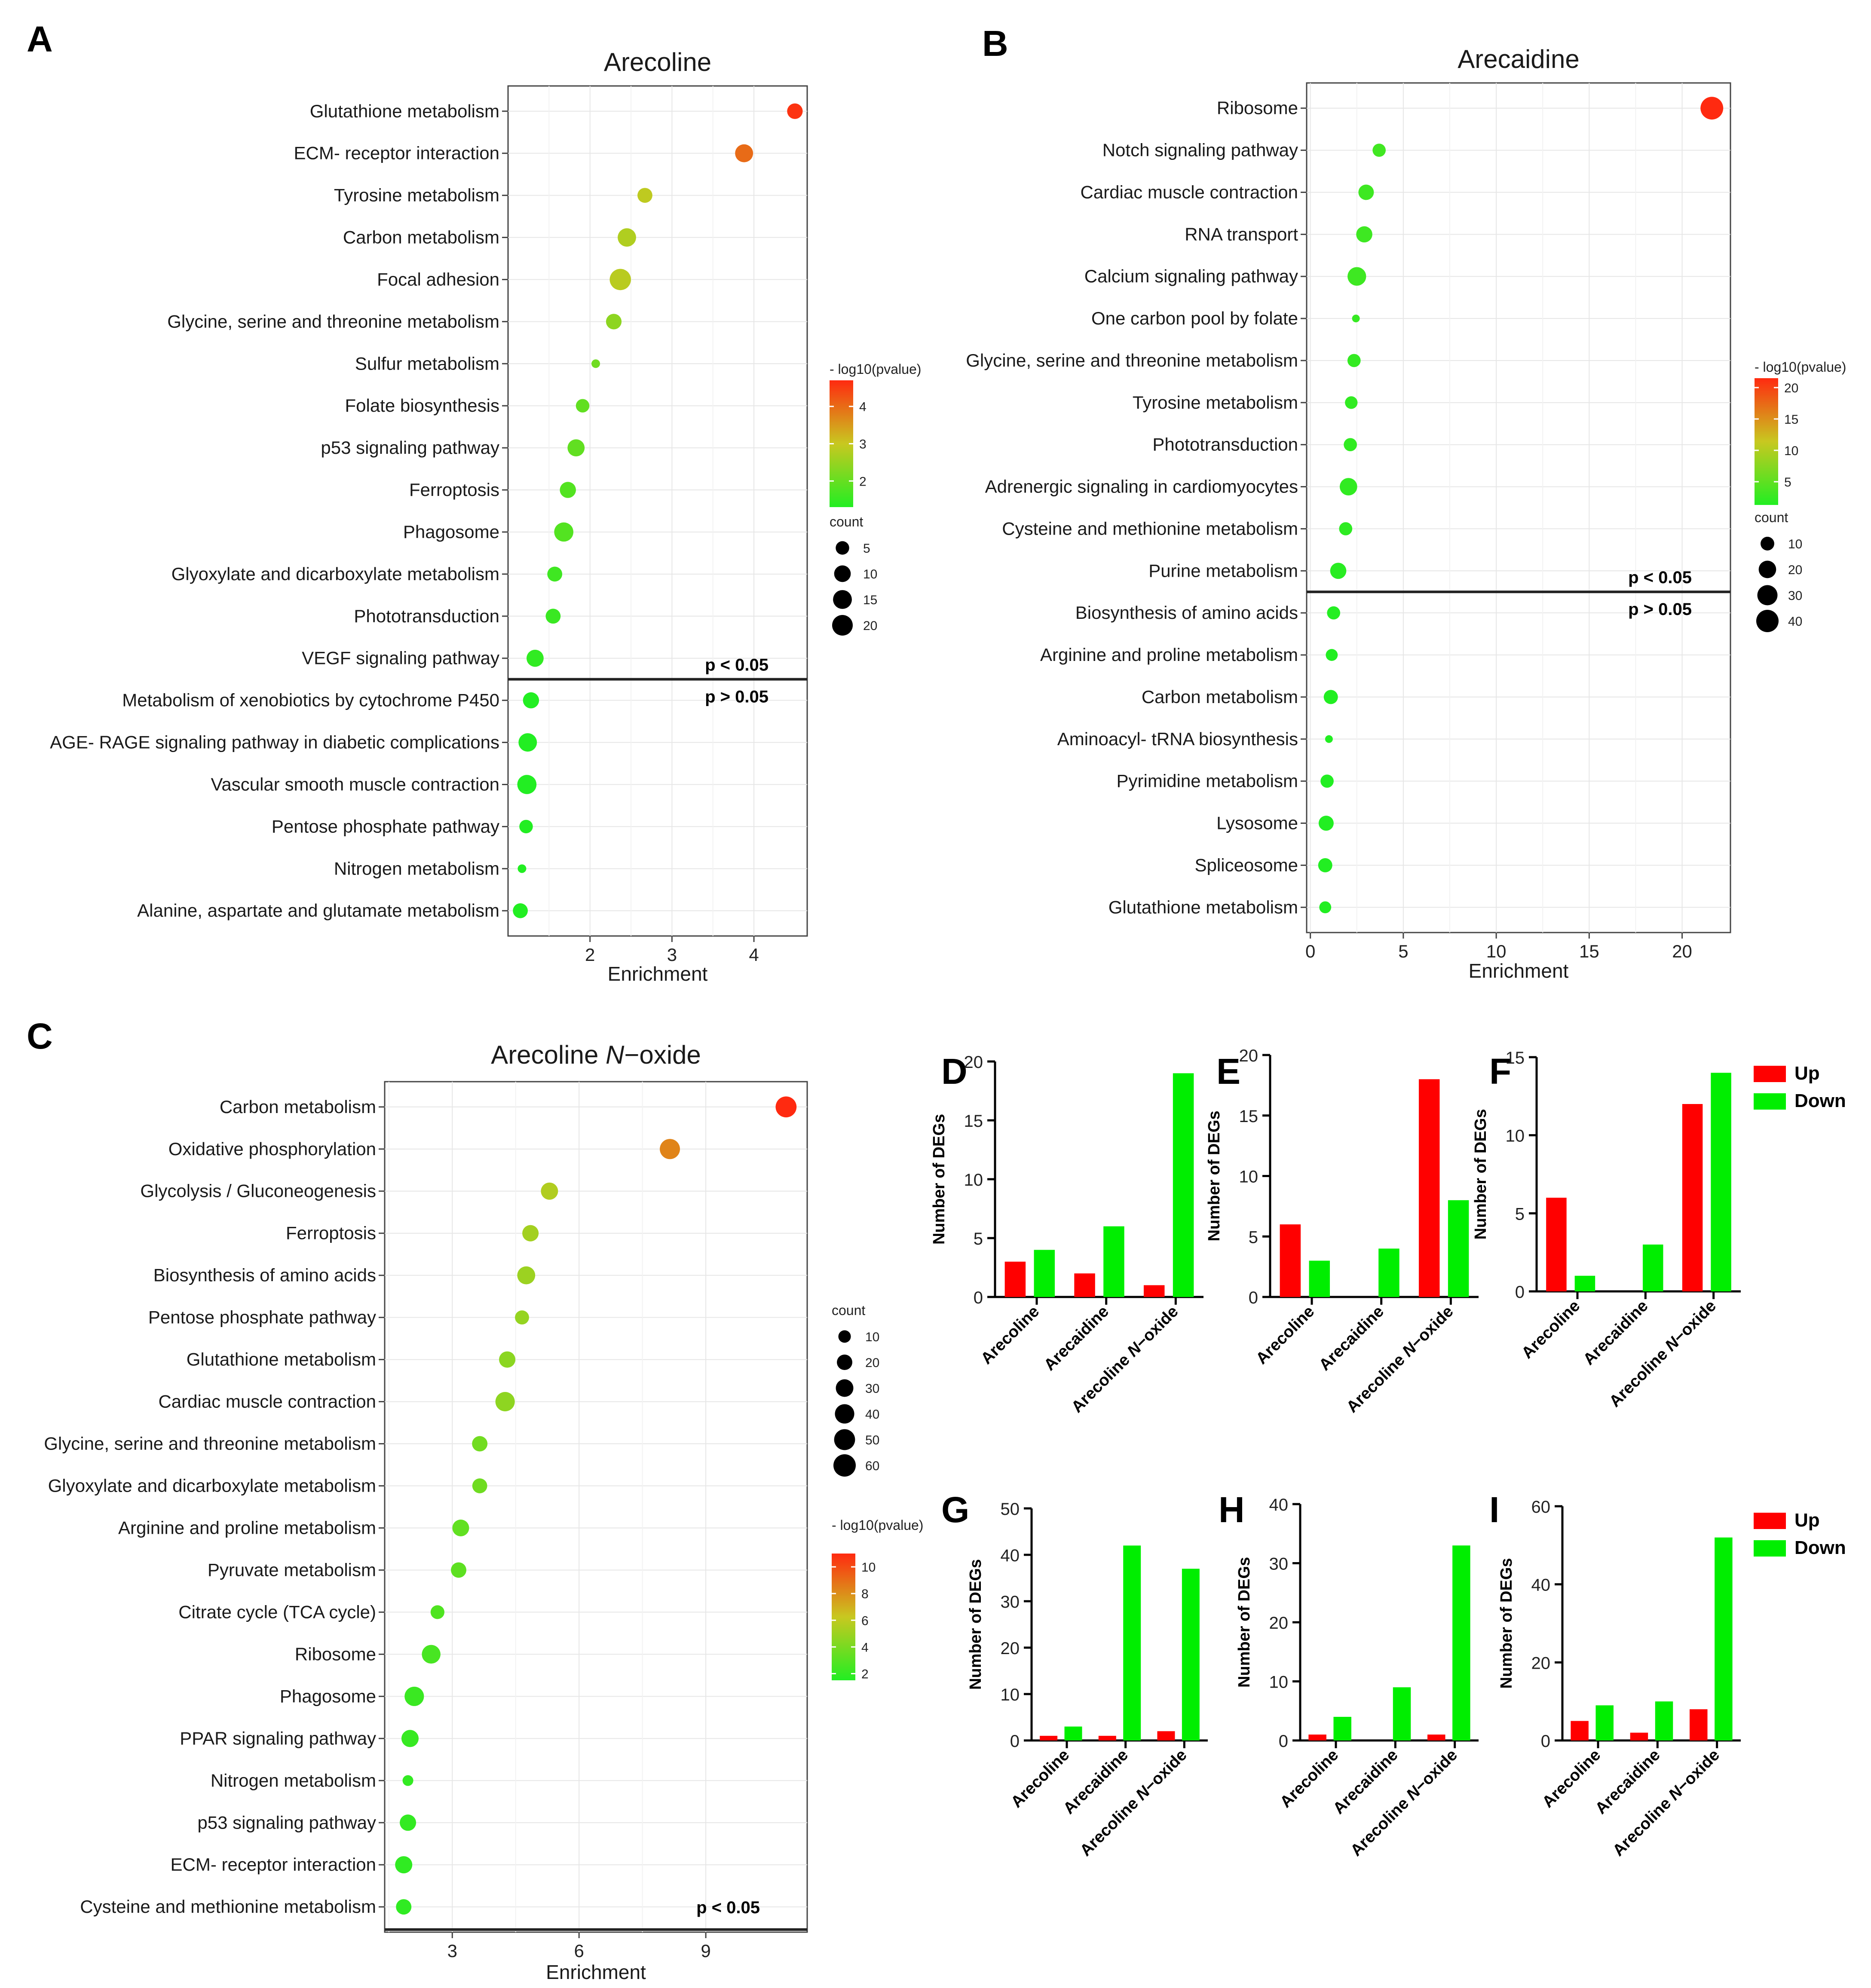  I want to click on term-label: Pyruvate metabolism, so click(292, 1570).